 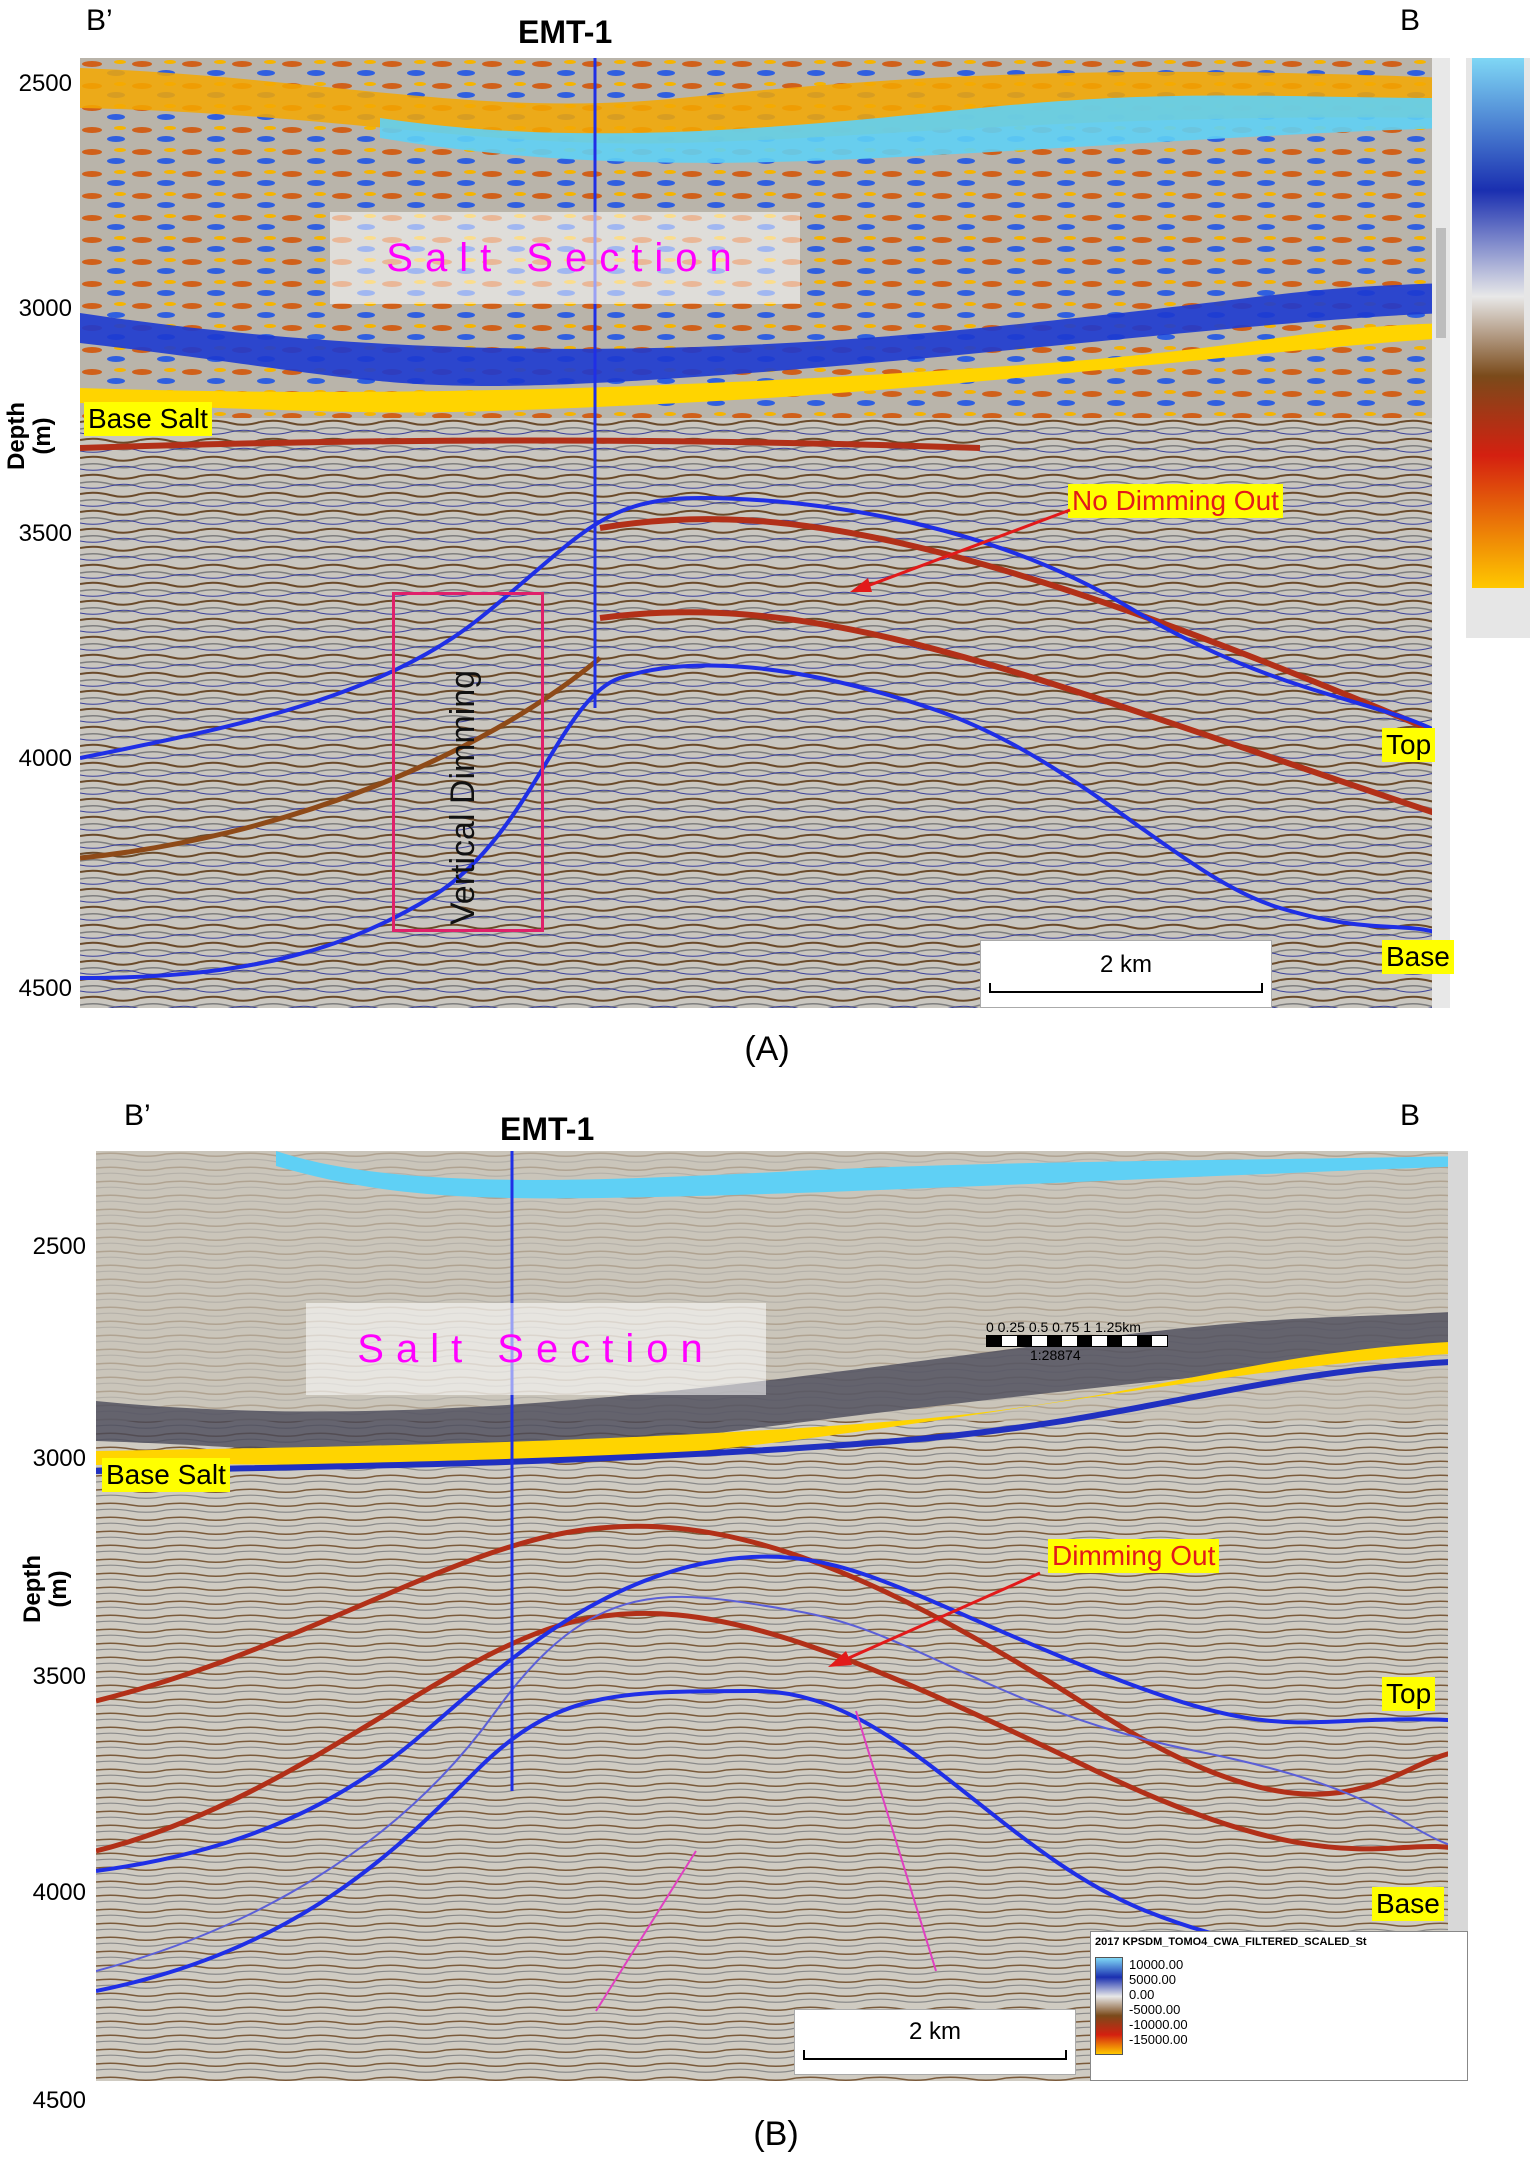 What do you see at coordinates (776, 2134) in the screenshot?
I see `caption: (B)` at bounding box center [776, 2134].